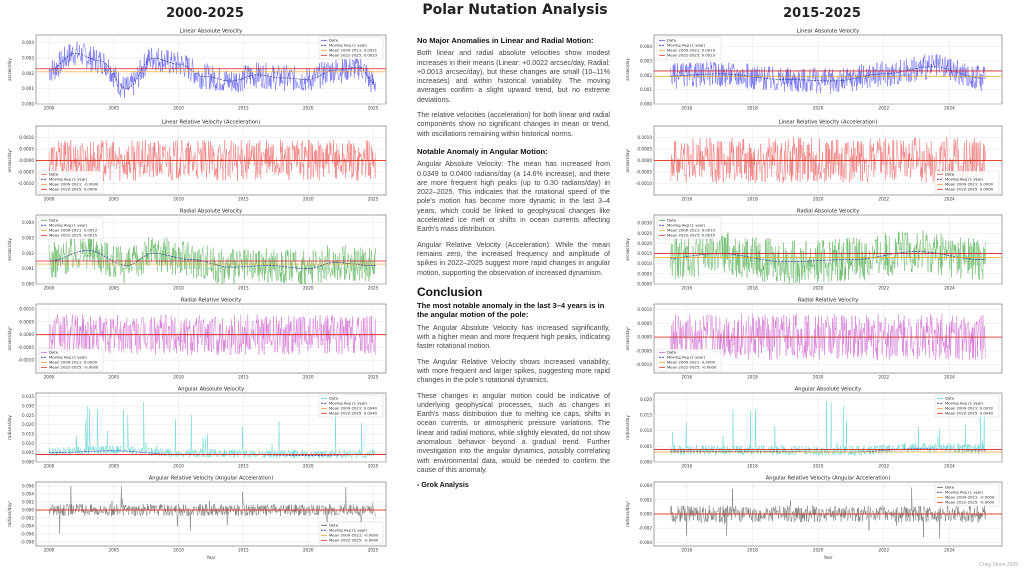 The image size is (1024, 571). Describe the element at coordinates (353, 408) in the screenshot. I see `legend-entry: Mean 2000-2021: 0.0040` at that location.